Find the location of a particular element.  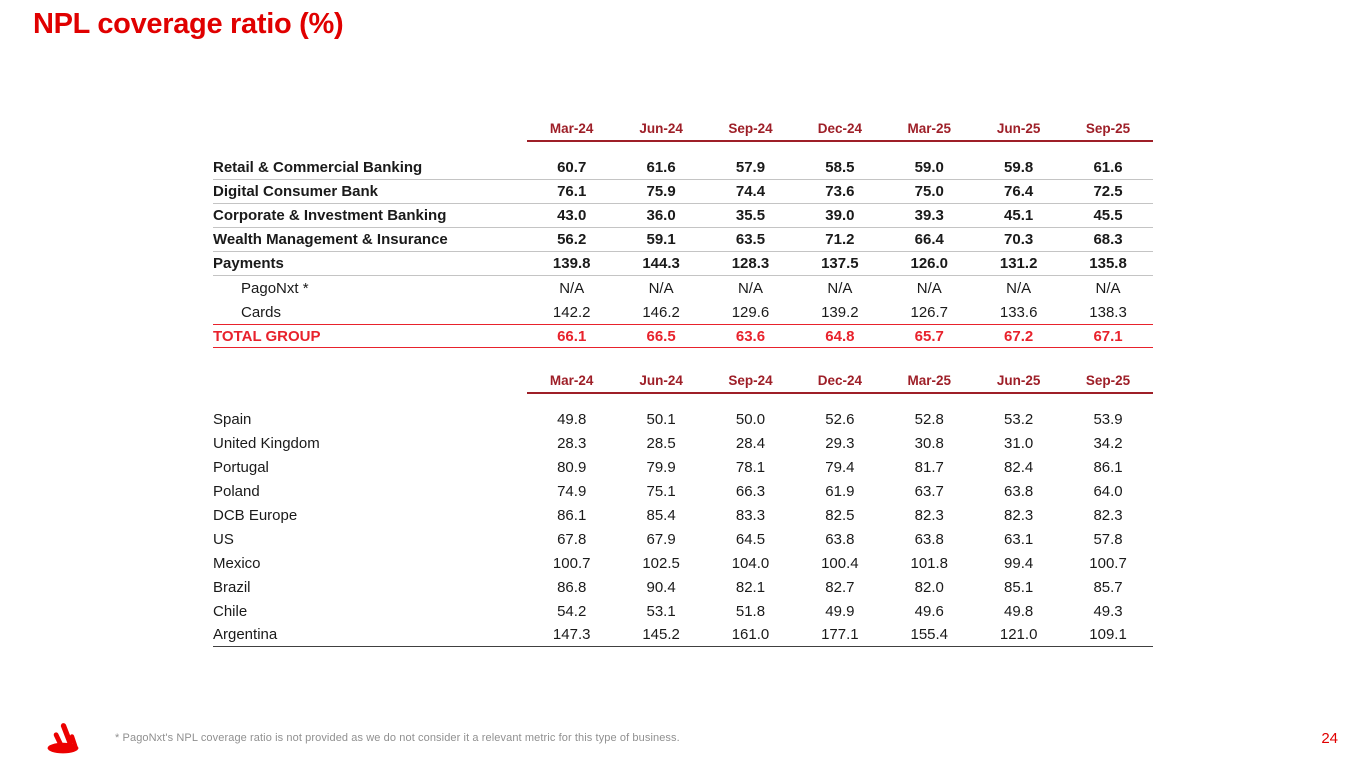

value-cell: 82.7 is located at coordinates (840, 587).